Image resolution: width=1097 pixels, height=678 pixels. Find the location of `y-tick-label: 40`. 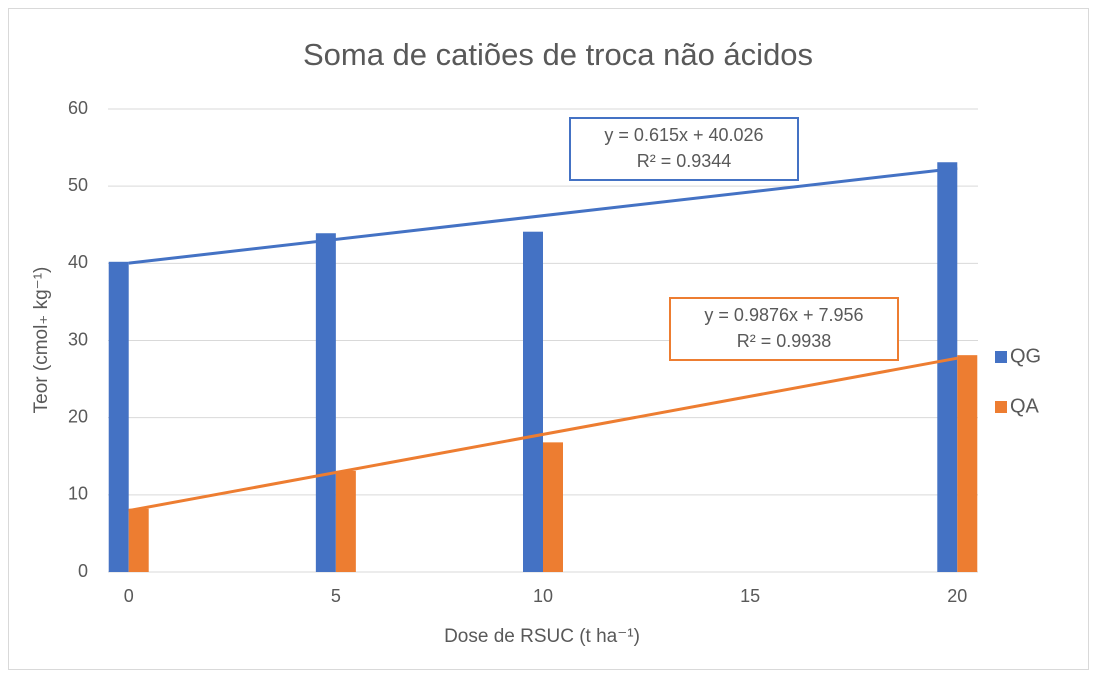

y-tick-label: 40 is located at coordinates (78, 262).